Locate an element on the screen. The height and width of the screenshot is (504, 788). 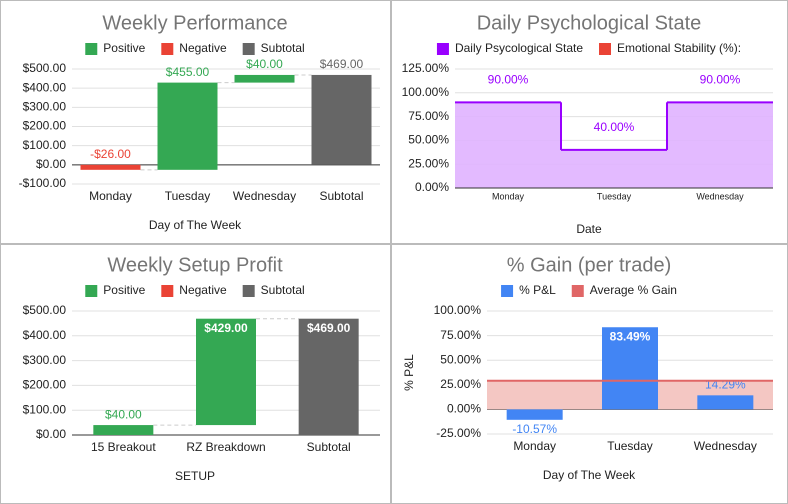
value-label: $455.00 is located at coordinates (188, 72).